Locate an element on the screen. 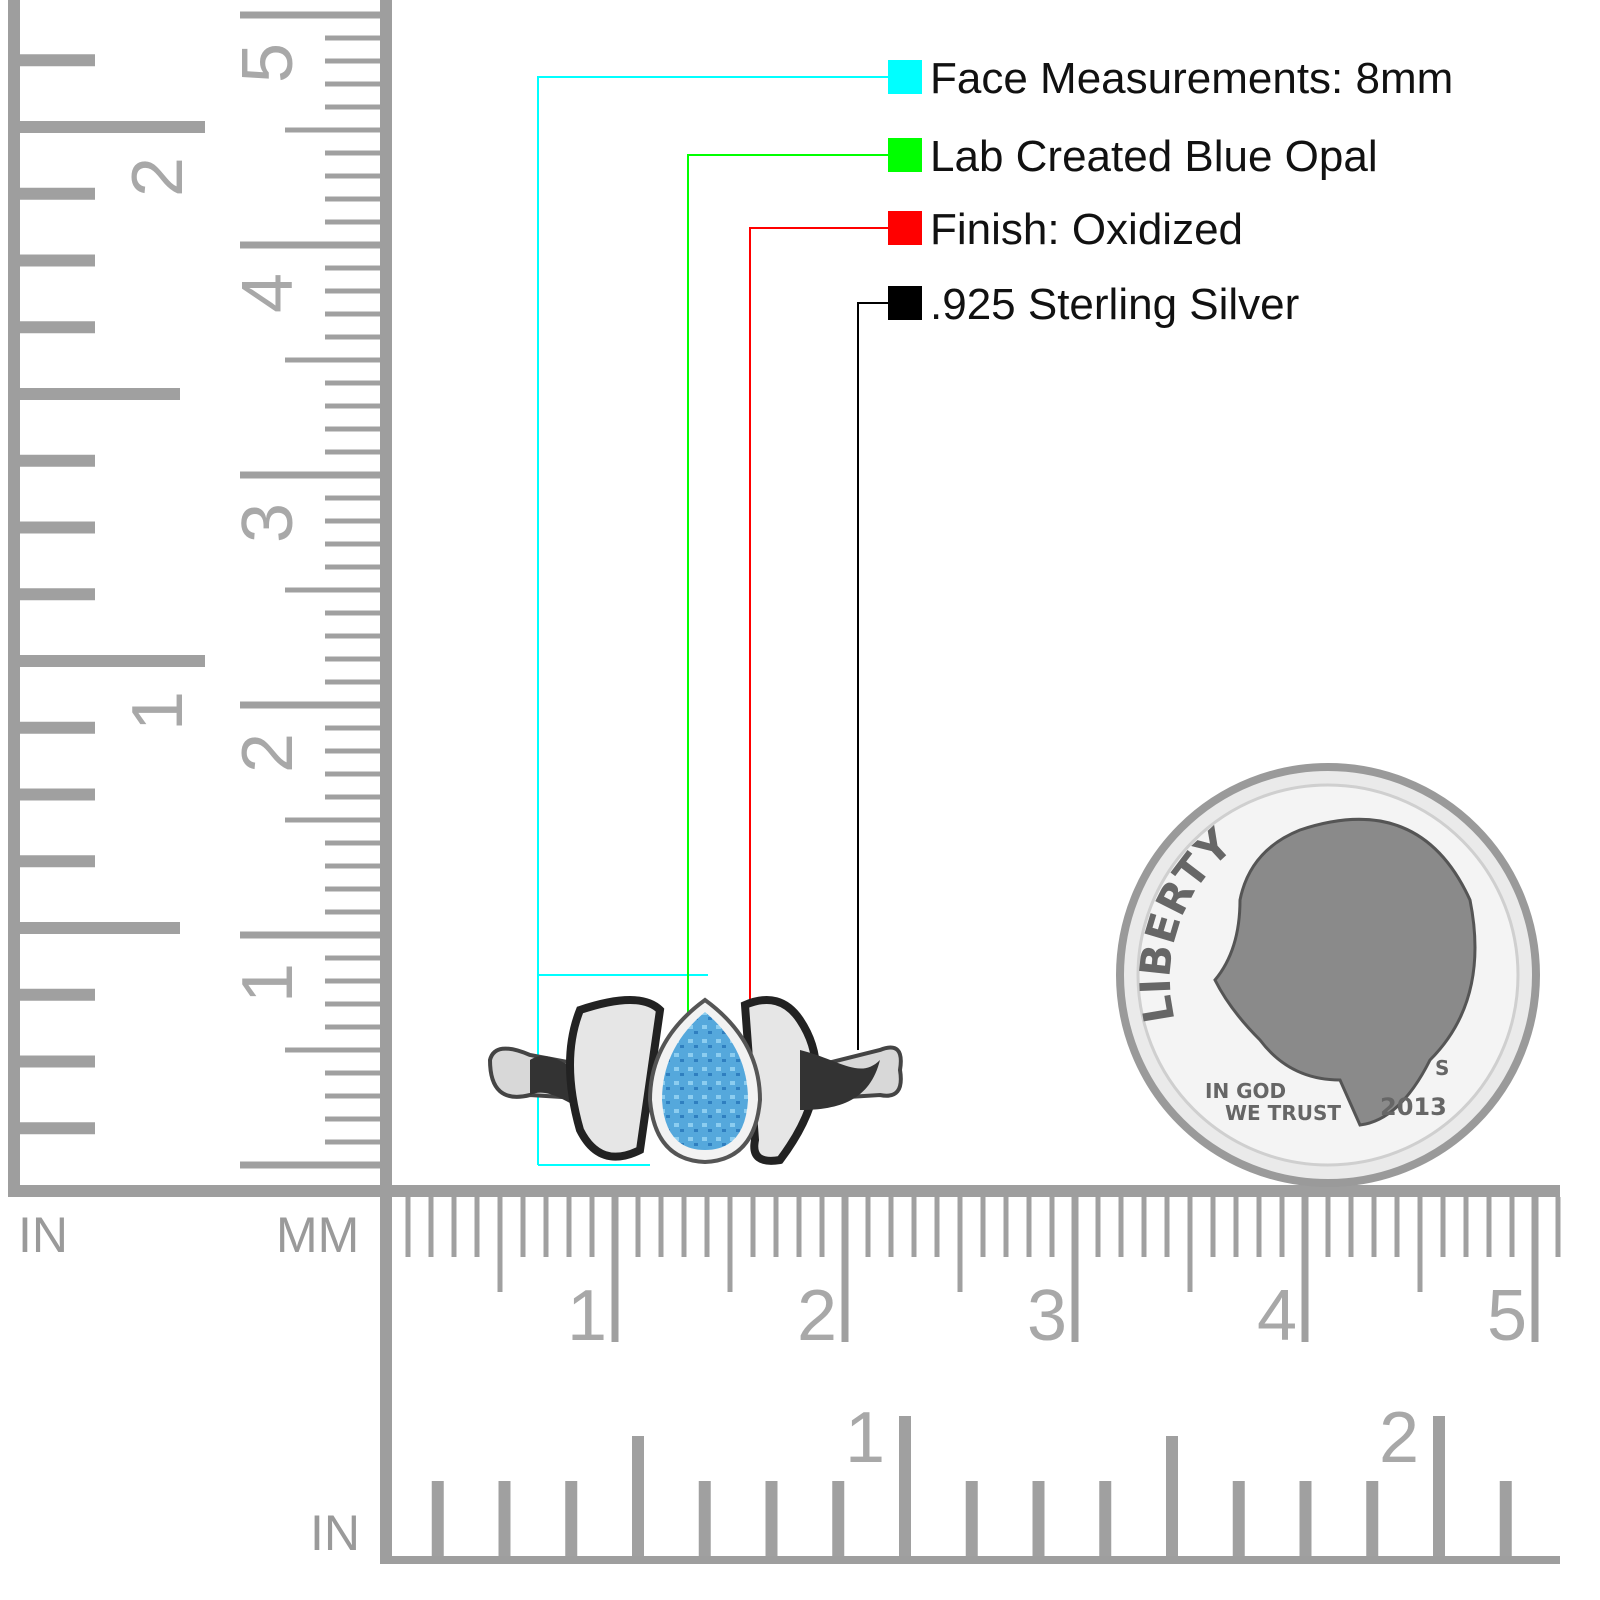  ring is located at coordinates (695, 1080).